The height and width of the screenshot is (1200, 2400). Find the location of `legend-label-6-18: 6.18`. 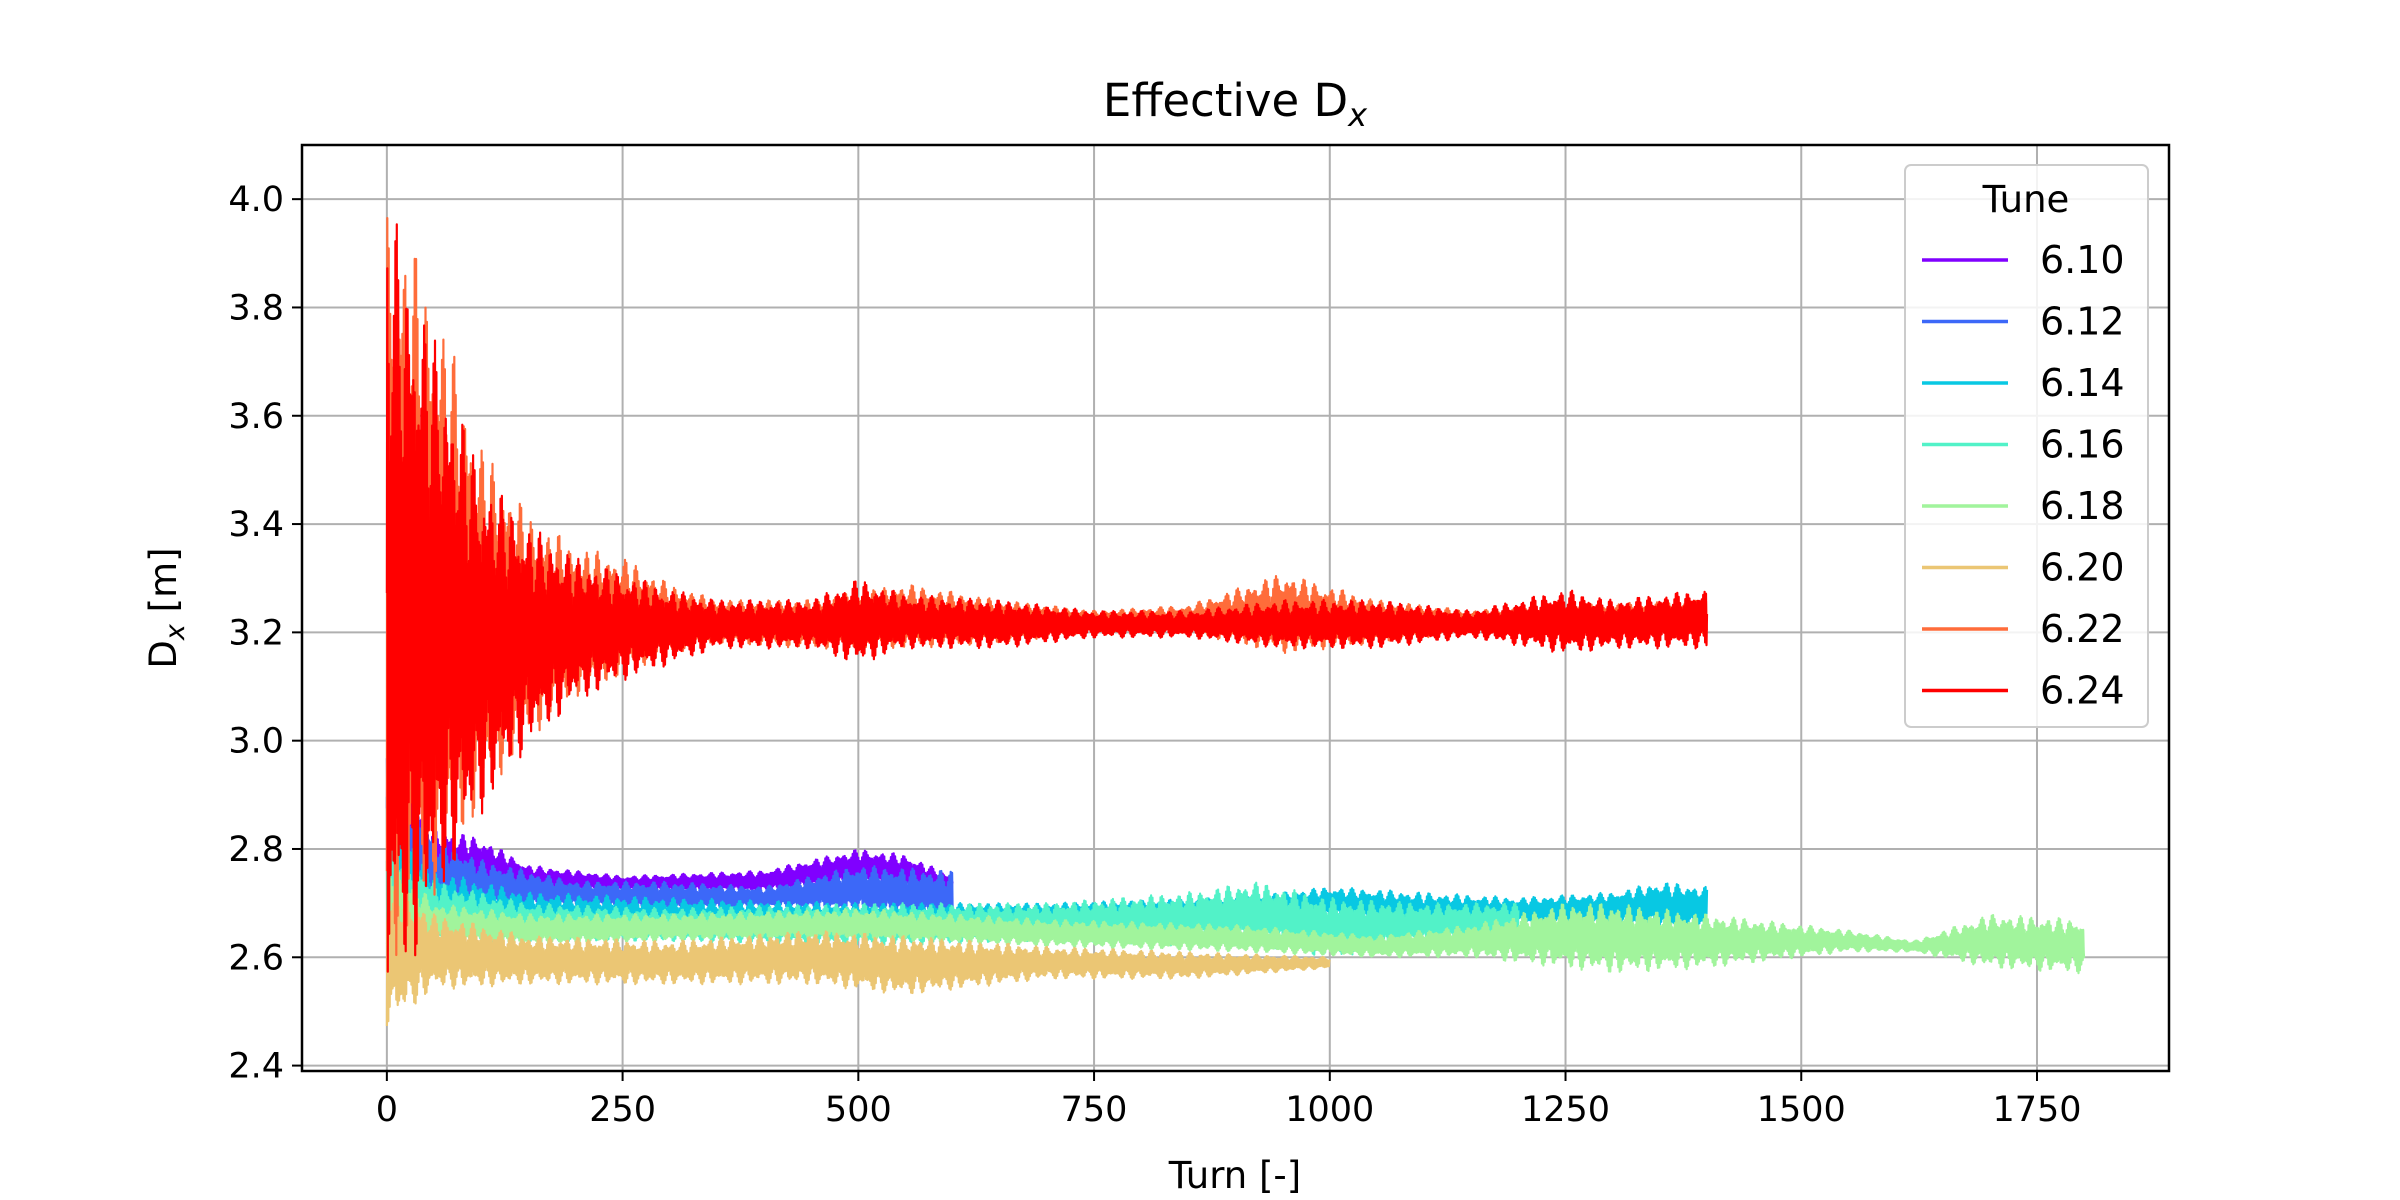

legend-label-6-18: 6.18 is located at coordinates (2082, 506).